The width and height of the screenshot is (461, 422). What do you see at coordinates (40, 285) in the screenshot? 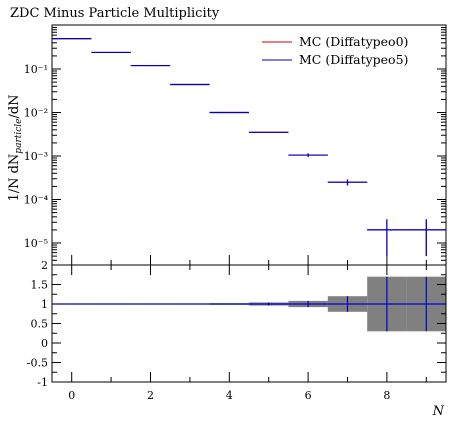
I see `ratio-y-tick-label: 1.5` at bounding box center [40, 285].